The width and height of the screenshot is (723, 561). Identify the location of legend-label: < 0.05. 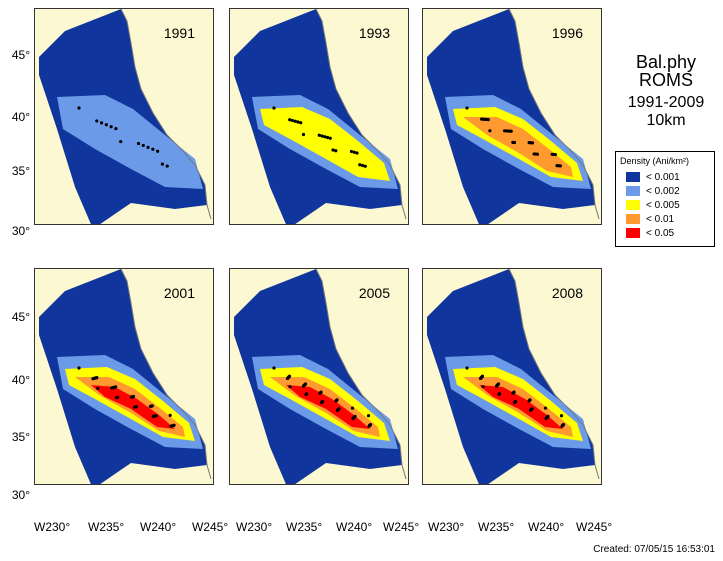
(660, 233).